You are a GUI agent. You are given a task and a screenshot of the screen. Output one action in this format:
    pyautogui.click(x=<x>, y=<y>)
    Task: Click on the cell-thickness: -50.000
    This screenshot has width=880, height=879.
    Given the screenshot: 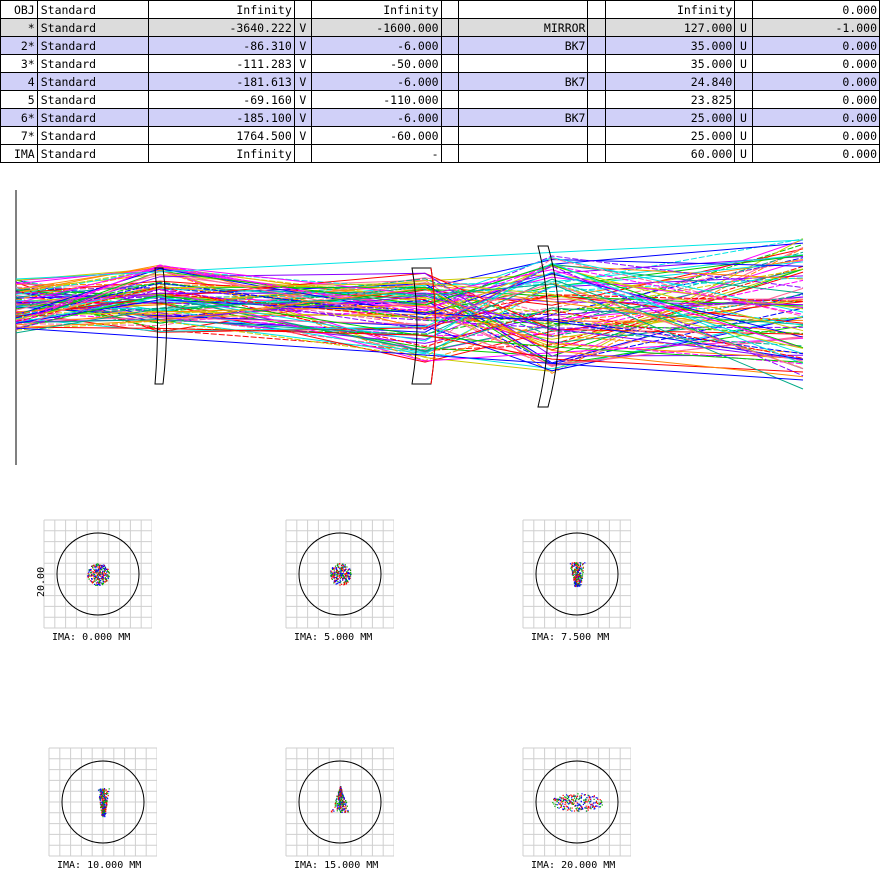 What is the action you would take?
    pyautogui.click(x=376, y=63)
    